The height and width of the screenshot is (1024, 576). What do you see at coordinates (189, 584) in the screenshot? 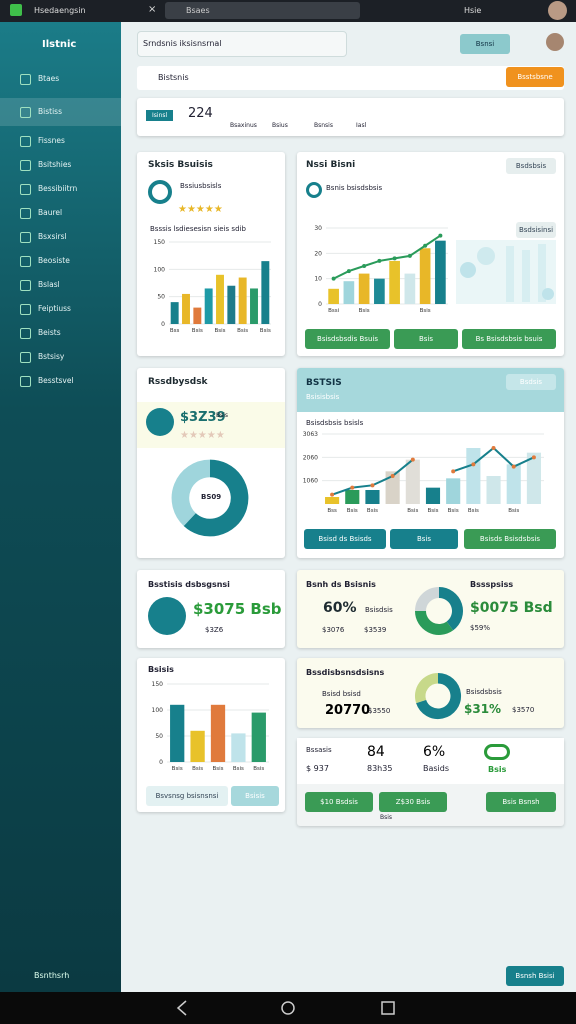
I see `card-title: Bsstisis dsbsgsnsi` at bounding box center [189, 584].